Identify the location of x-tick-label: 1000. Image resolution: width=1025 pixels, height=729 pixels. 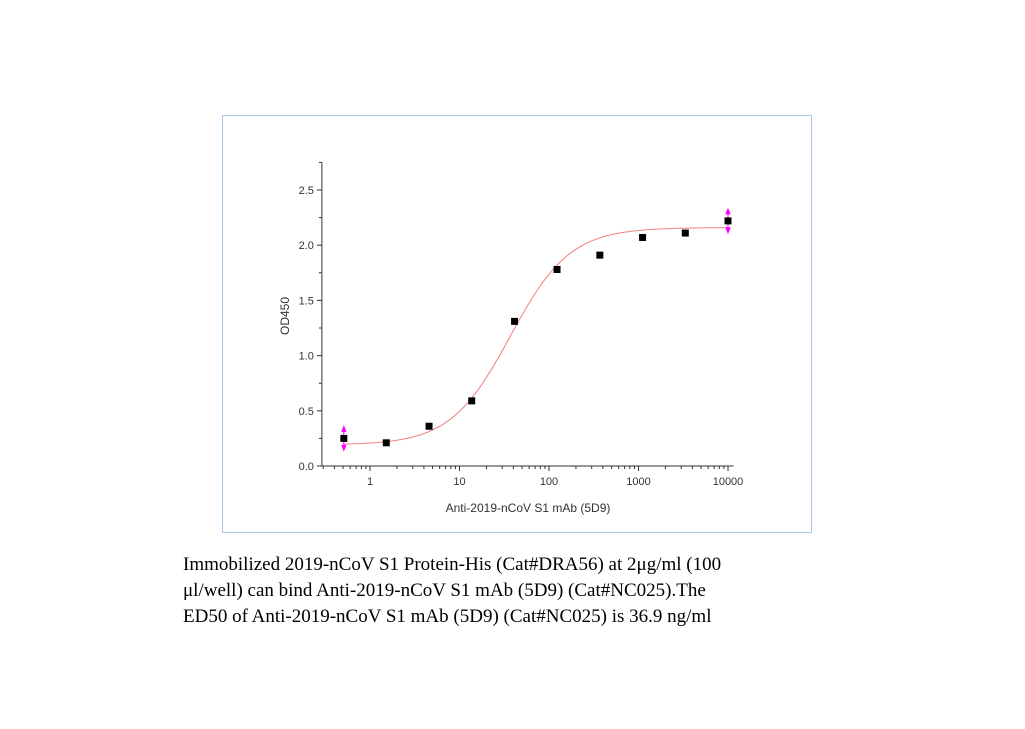
(638, 482).